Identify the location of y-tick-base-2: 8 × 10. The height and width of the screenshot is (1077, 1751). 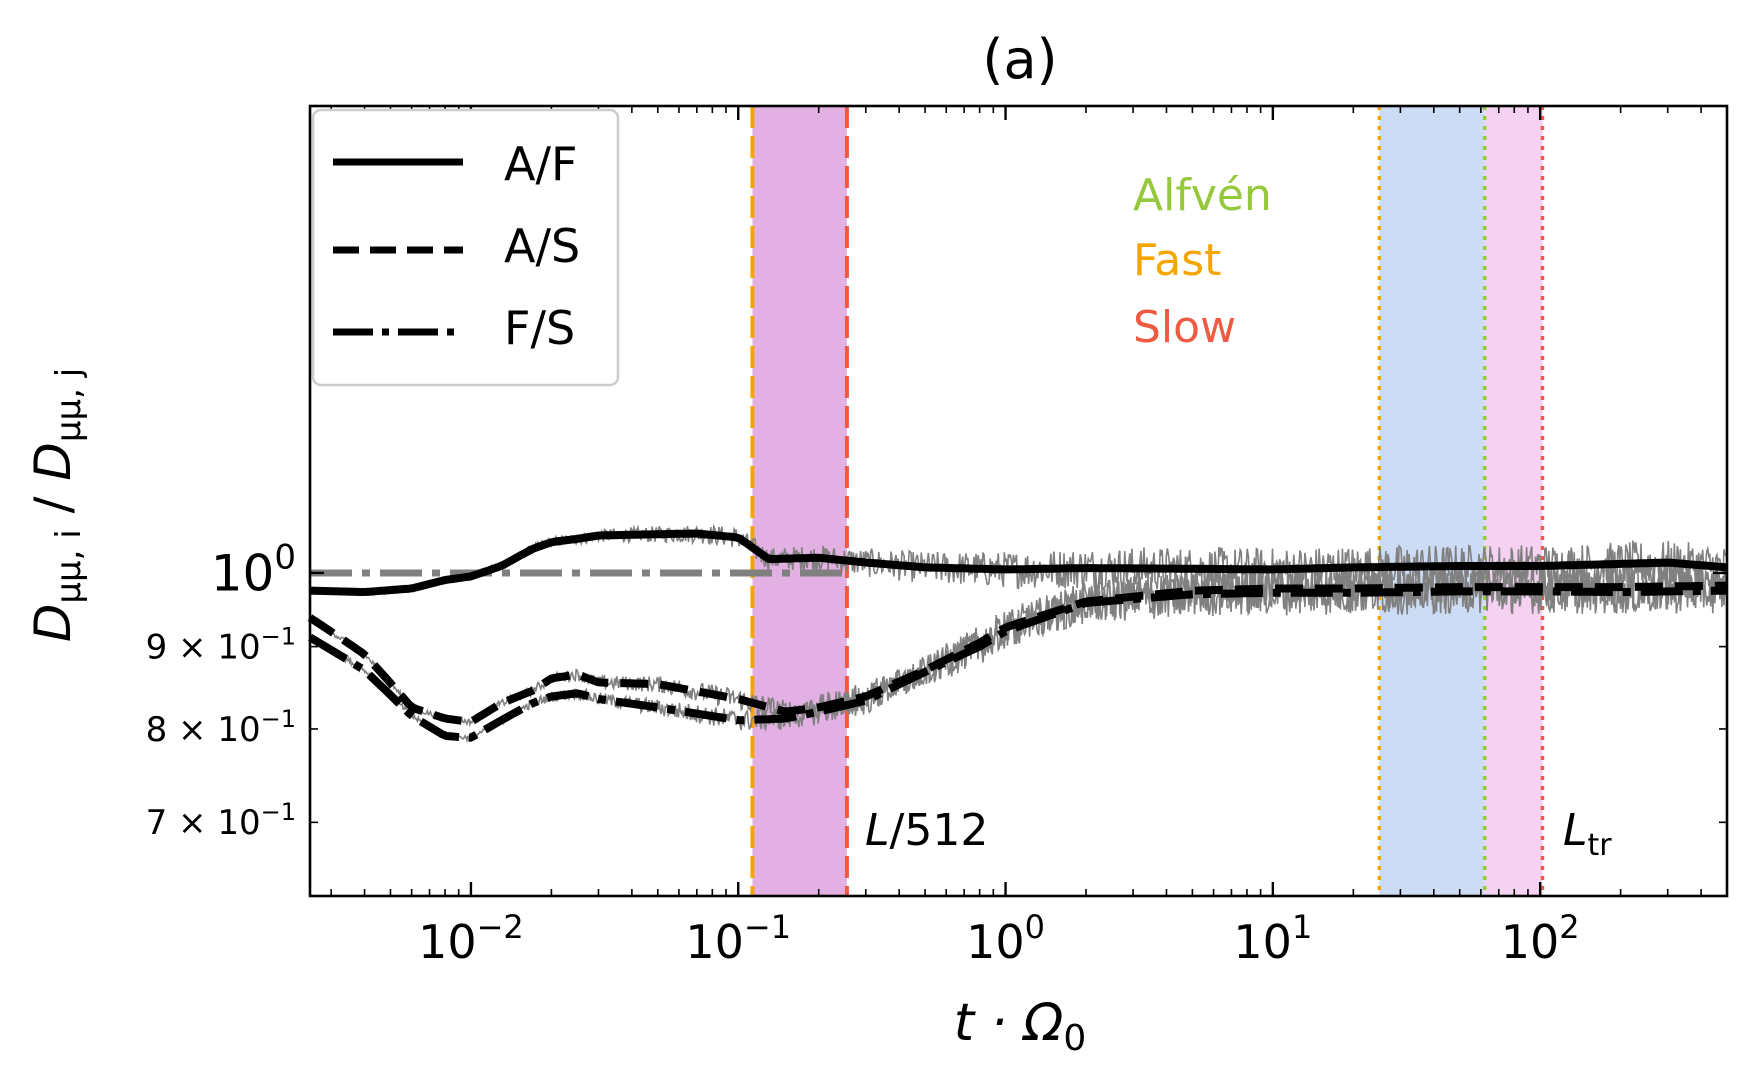
(203, 730).